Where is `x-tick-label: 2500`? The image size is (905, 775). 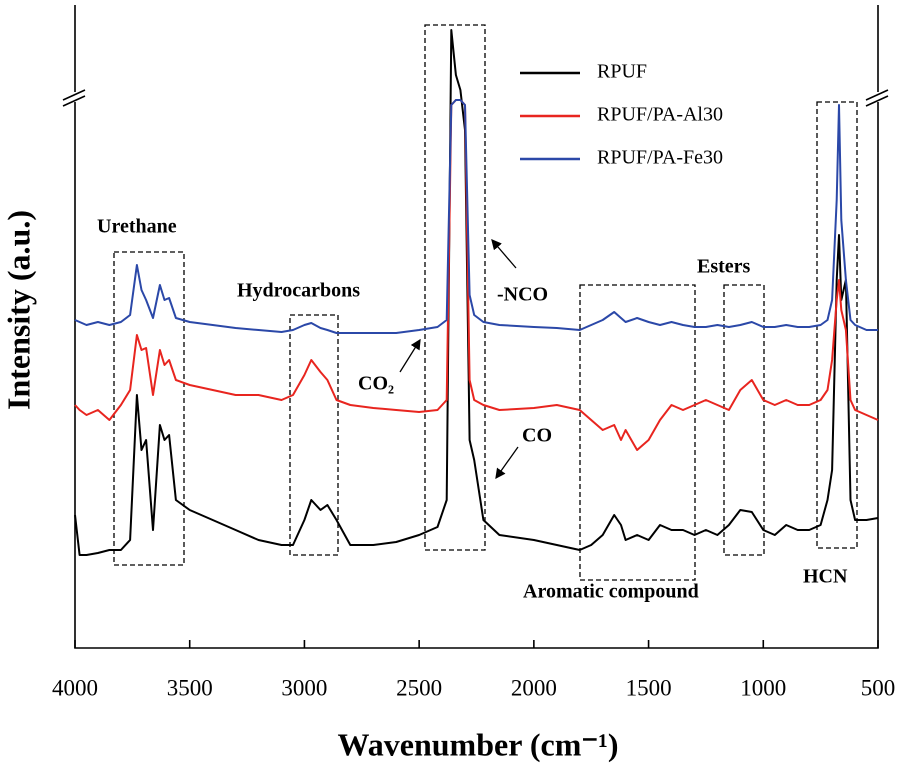 x-tick-label: 2500 is located at coordinates (419, 687).